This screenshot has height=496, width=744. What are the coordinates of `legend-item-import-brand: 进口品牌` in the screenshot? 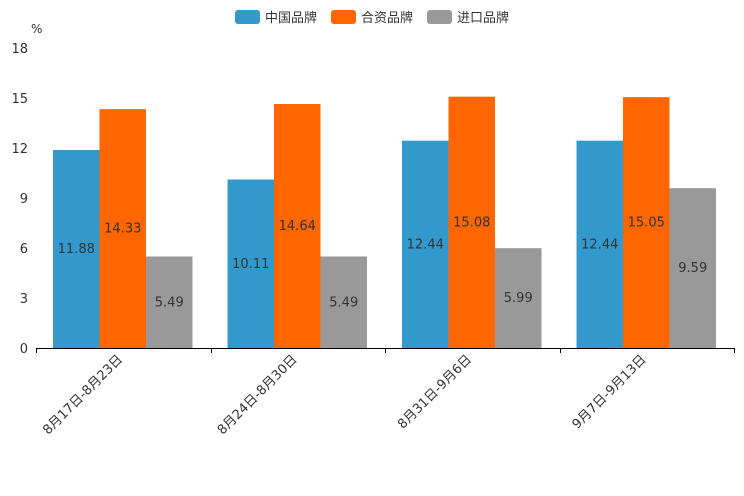 It's located at (468, 16).